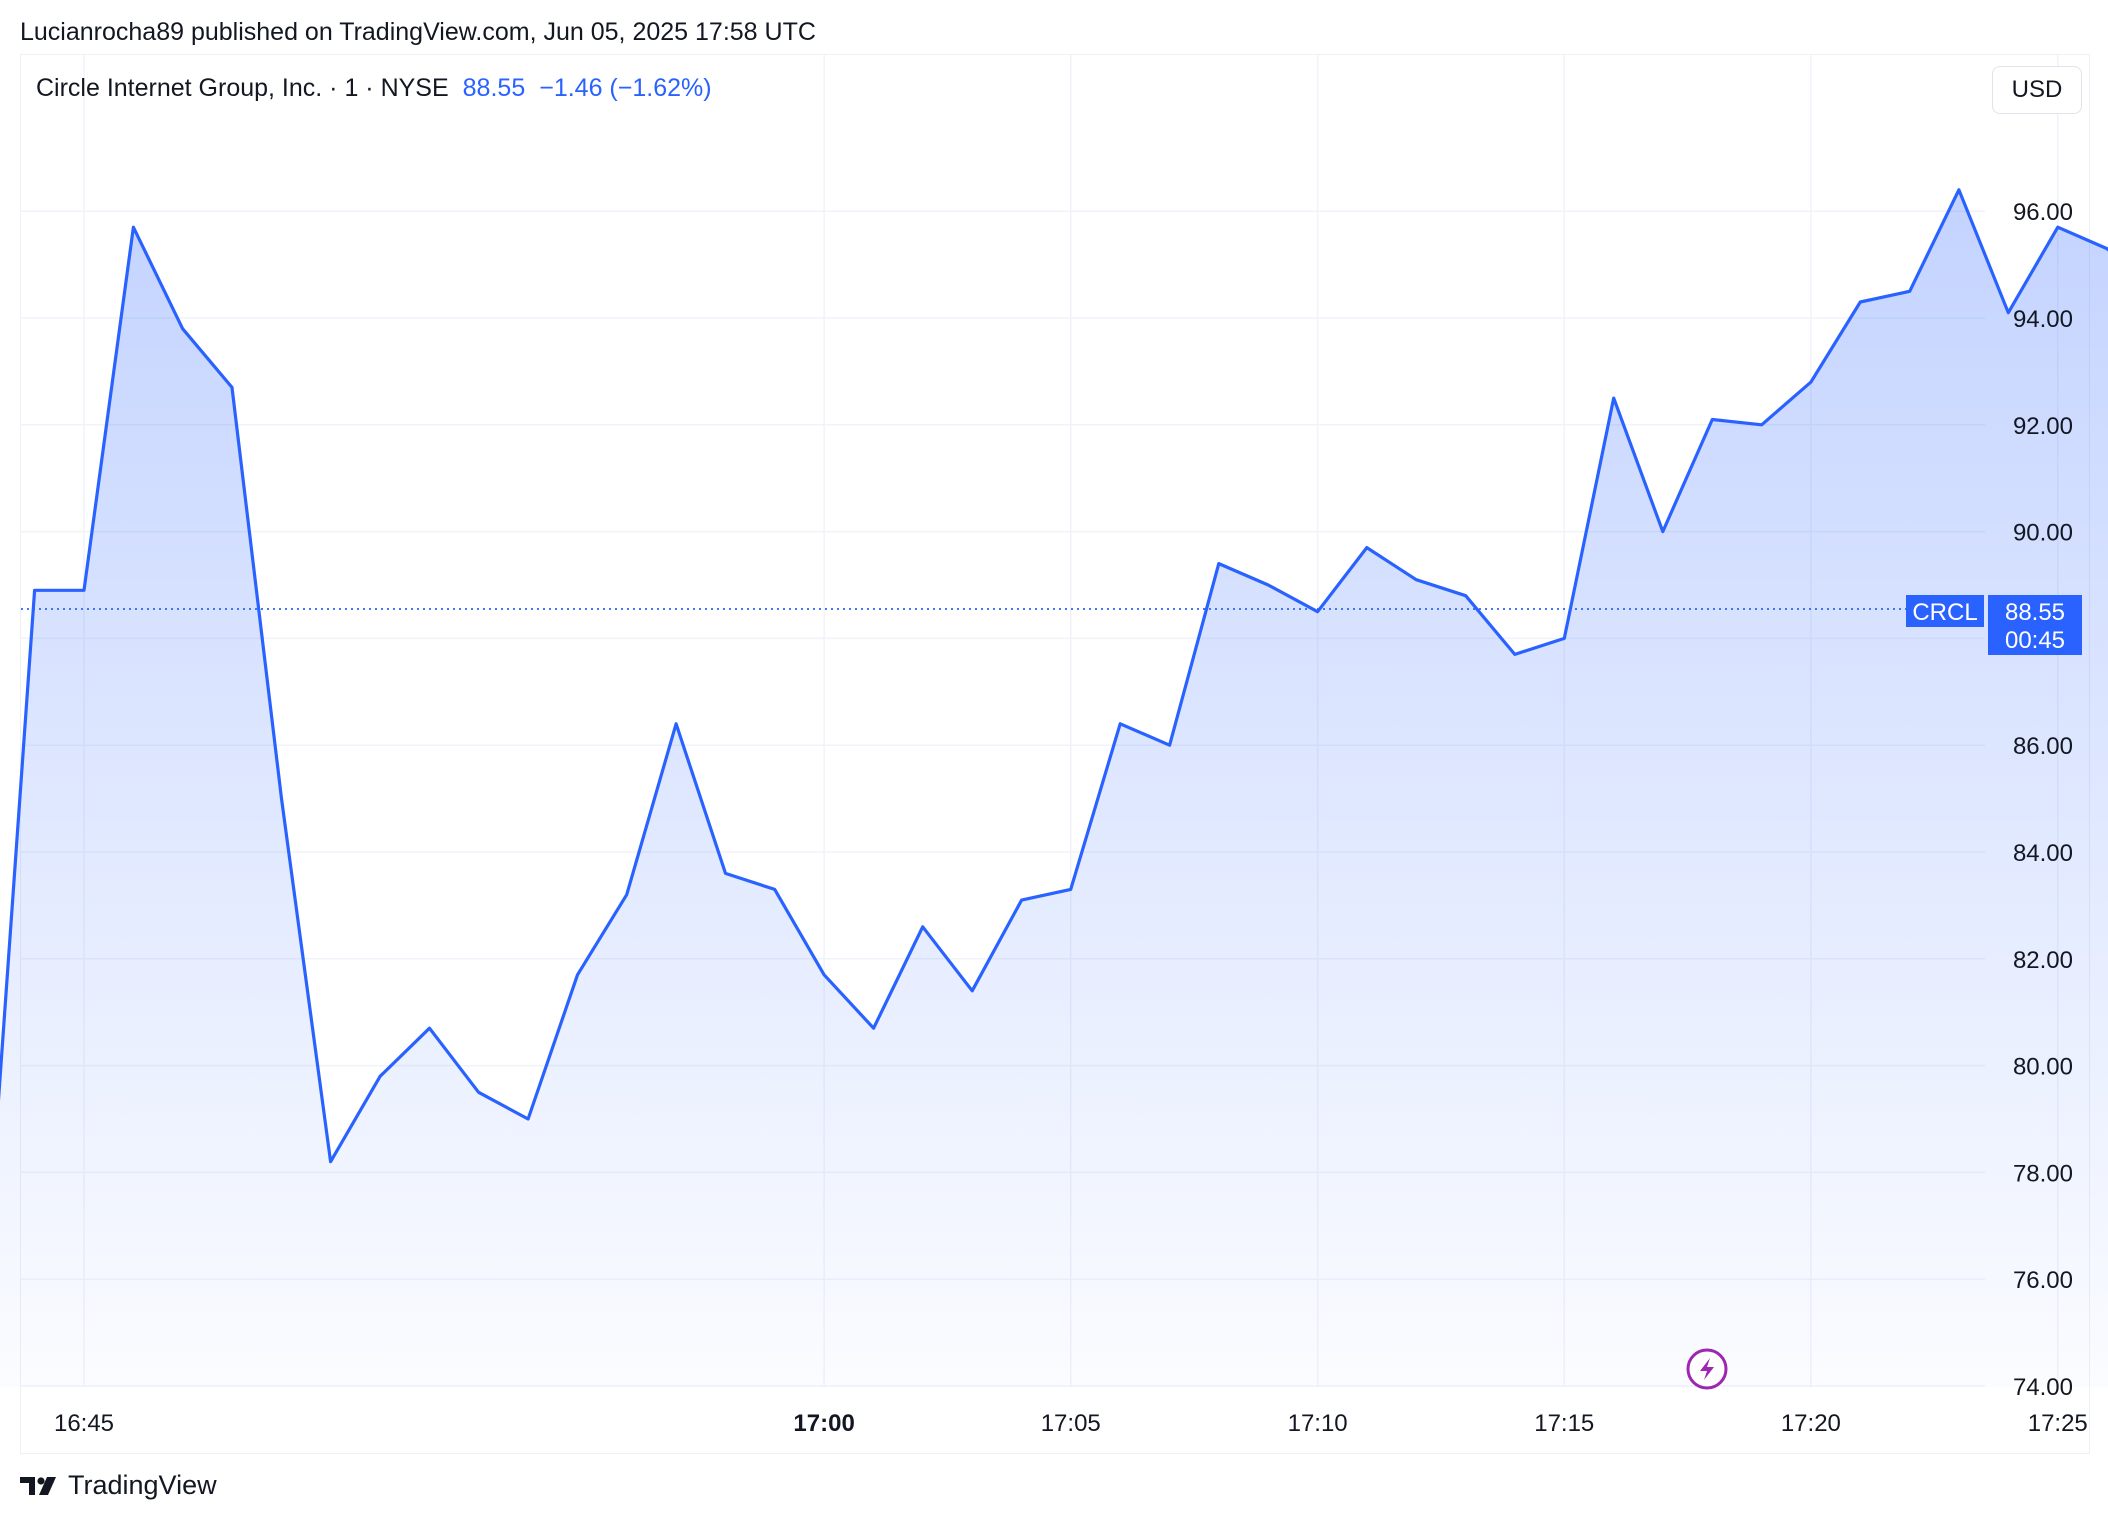 This screenshot has width=2108, height=1518. Describe the element at coordinates (2043, 1387) in the screenshot. I see `y-tick-label: 74.00` at that location.